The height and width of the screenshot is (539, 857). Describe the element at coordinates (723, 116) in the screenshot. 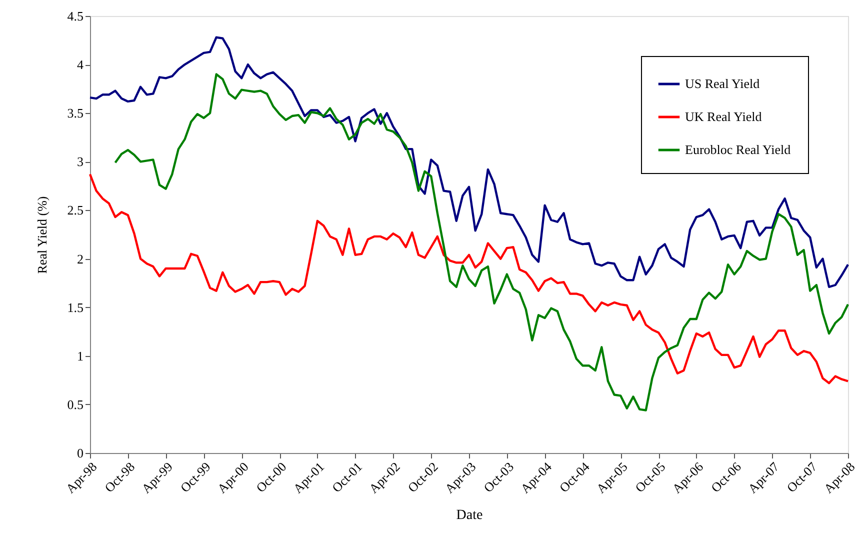

I see `legend-label: UK Real Yield` at that location.